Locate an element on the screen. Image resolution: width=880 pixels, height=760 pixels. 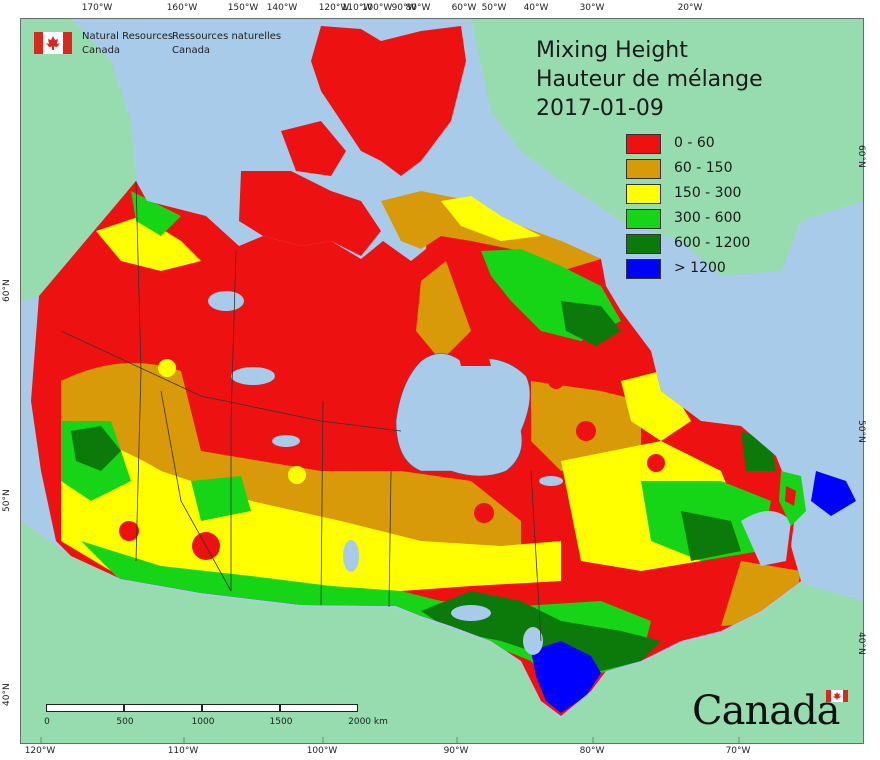
lake-huron is located at coordinates (533, 641).